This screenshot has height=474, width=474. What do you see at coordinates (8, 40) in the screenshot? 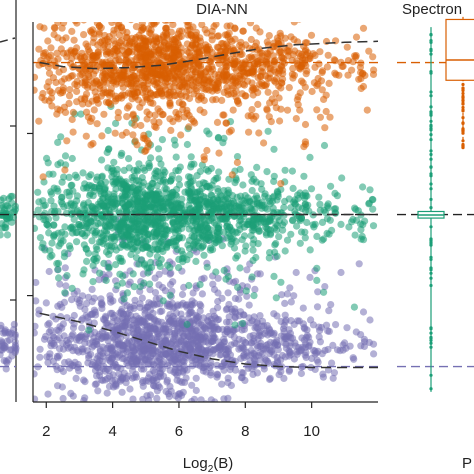
I see `left-trend-line` at bounding box center [8, 40].